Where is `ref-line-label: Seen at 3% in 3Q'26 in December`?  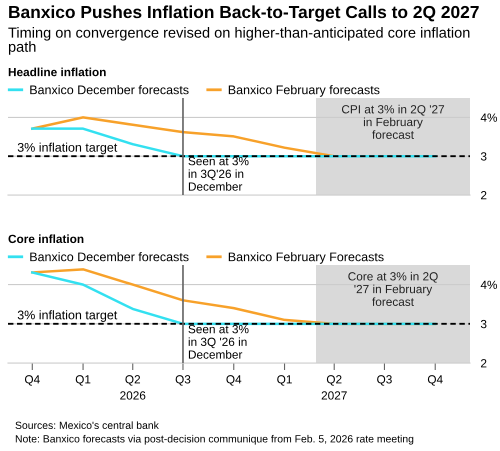
ref-line-label: Seen at 3% in 3Q'26 in December is located at coordinates (218, 173).